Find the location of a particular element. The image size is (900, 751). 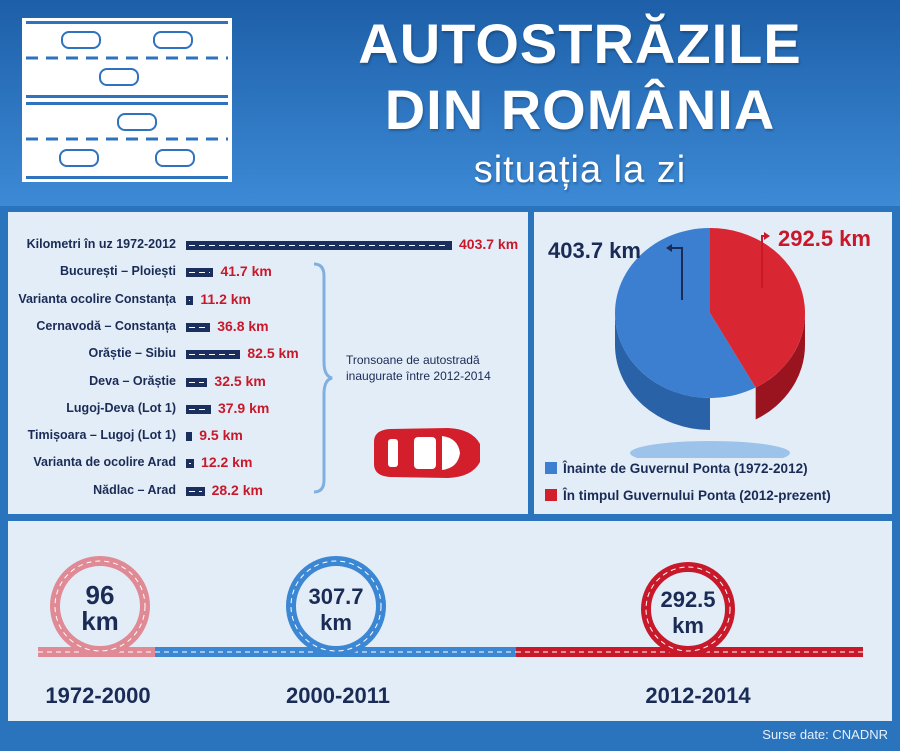

highway-illustration is located at coordinates (127, 100).